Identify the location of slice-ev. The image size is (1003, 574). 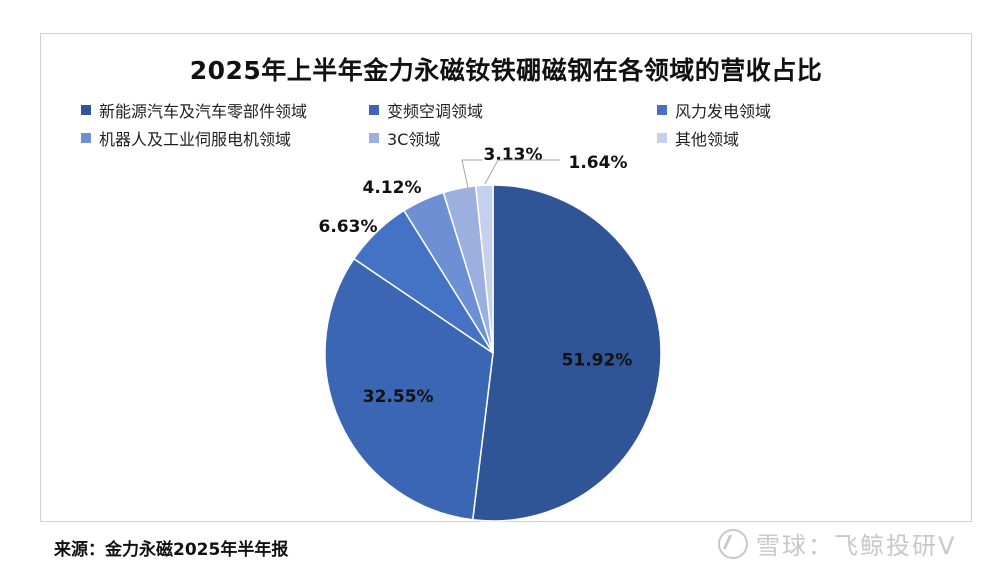
(566, 353).